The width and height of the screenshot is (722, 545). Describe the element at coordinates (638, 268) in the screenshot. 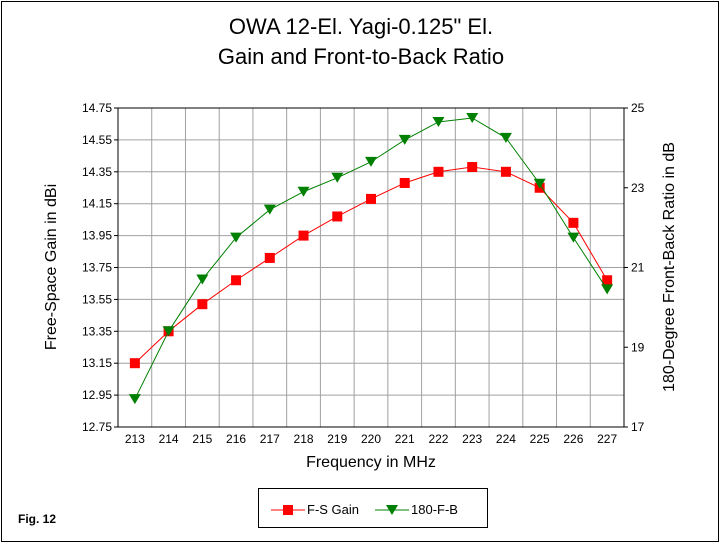

I see `y2-tick-label: 21` at that location.